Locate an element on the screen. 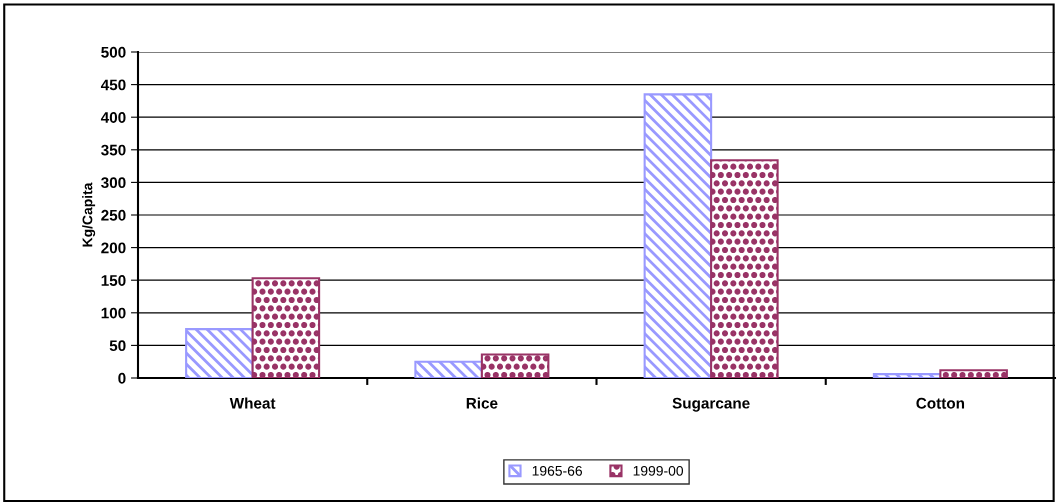 The image size is (1060, 504). y-tick-label: 300 is located at coordinates (113, 183).